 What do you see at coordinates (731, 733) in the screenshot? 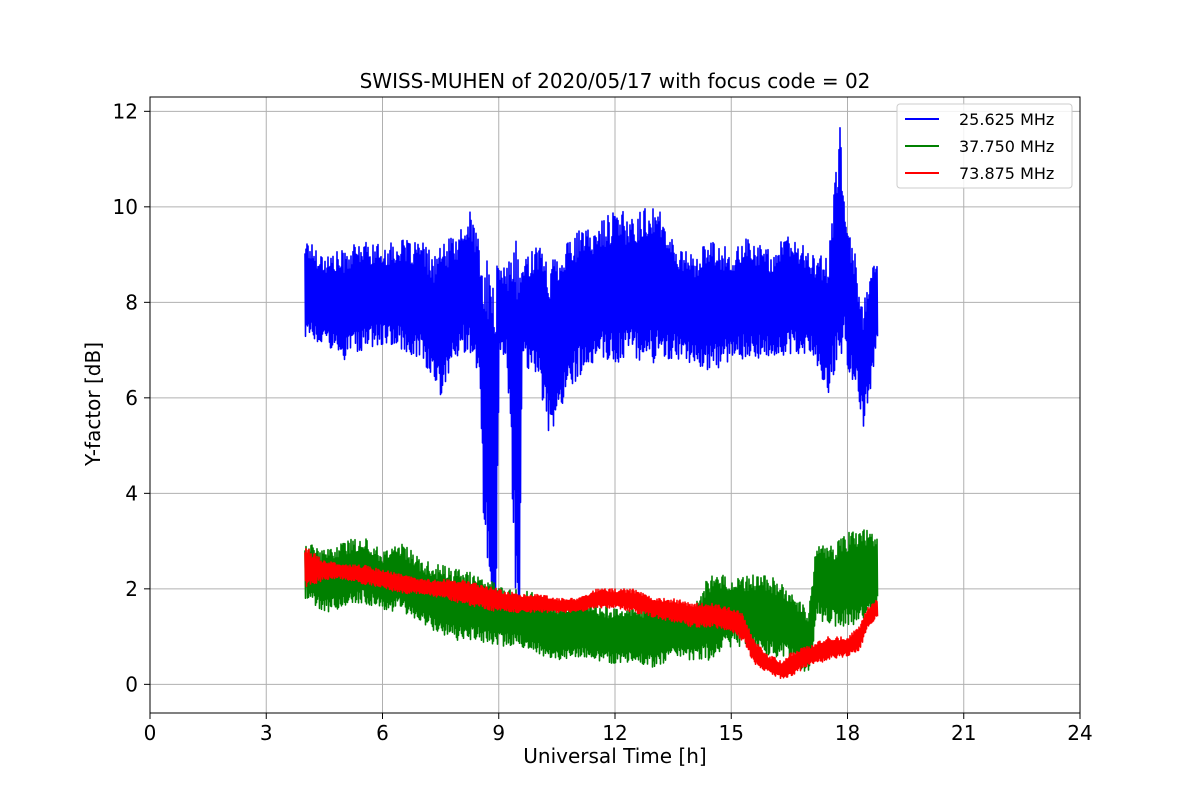
I see `x-tick-label: 15` at bounding box center [731, 733].